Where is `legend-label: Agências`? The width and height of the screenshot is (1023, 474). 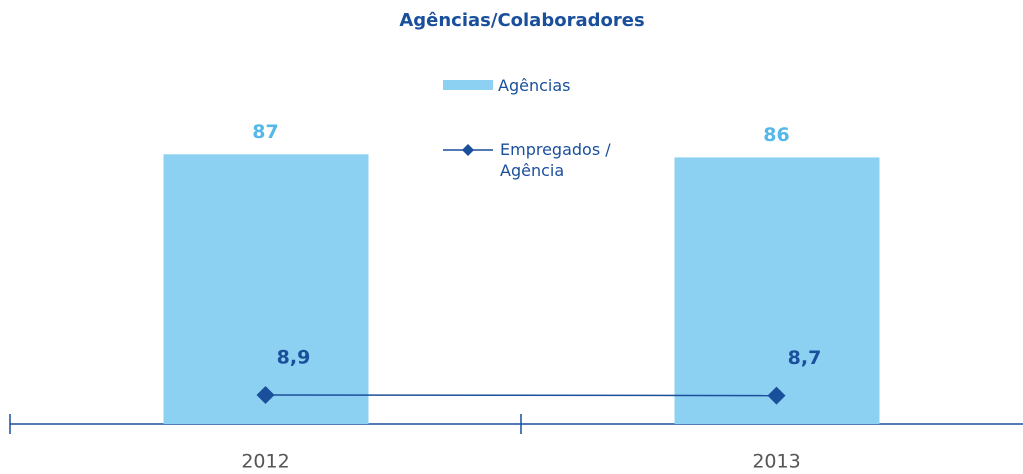 legend-label: Agências is located at coordinates (534, 85).